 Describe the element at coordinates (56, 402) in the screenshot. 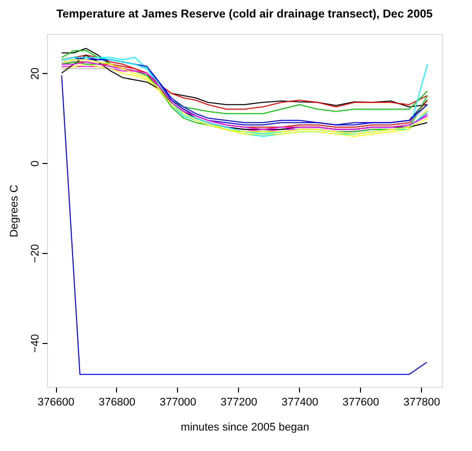

I see `x-tick-label: 376600` at that location.